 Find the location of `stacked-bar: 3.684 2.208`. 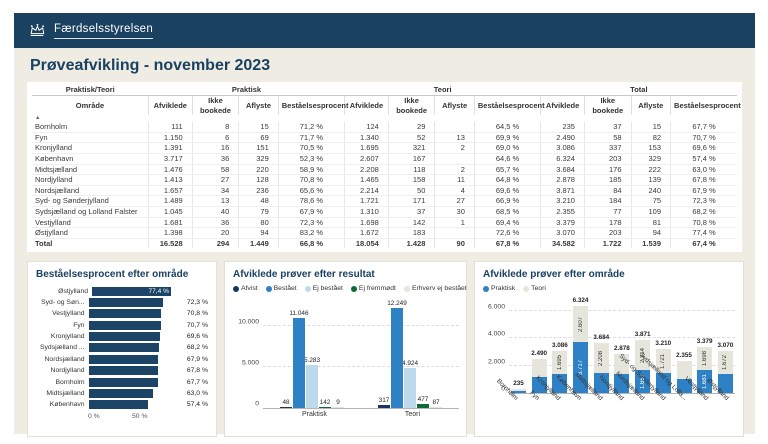

stacked-bar: 3.684 2.208 is located at coordinates (601, 364).